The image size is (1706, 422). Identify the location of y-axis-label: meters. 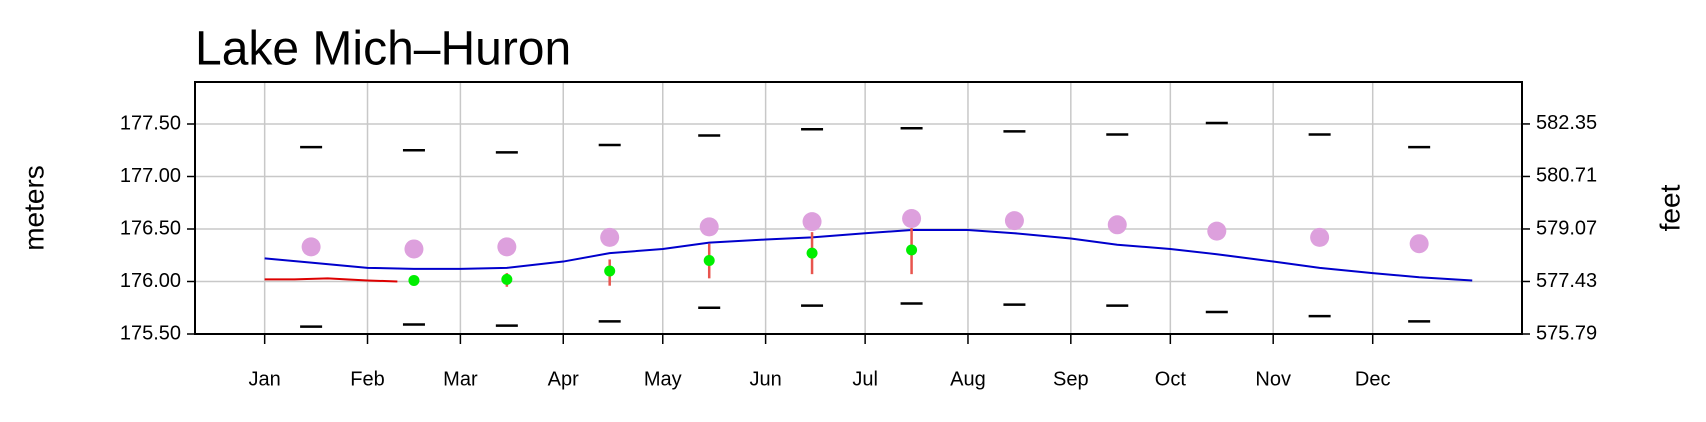
(33, 208).